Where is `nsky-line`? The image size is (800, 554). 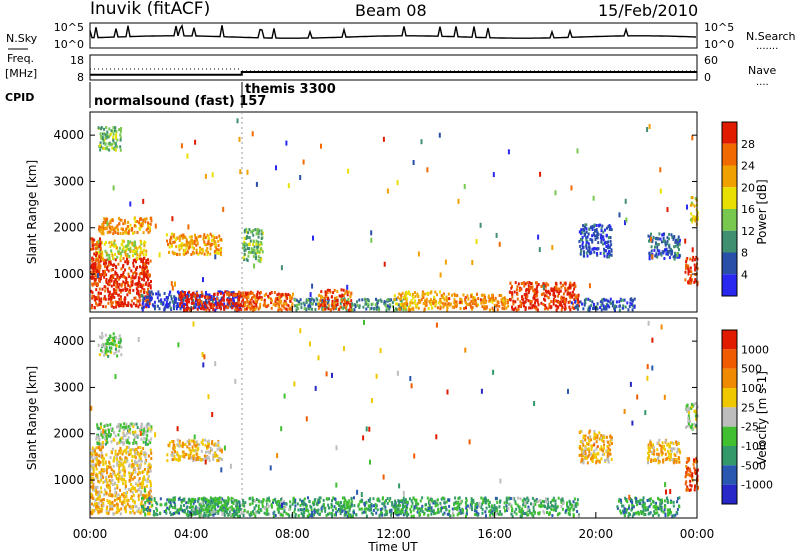
nsky-line is located at coordinates (393, 31).